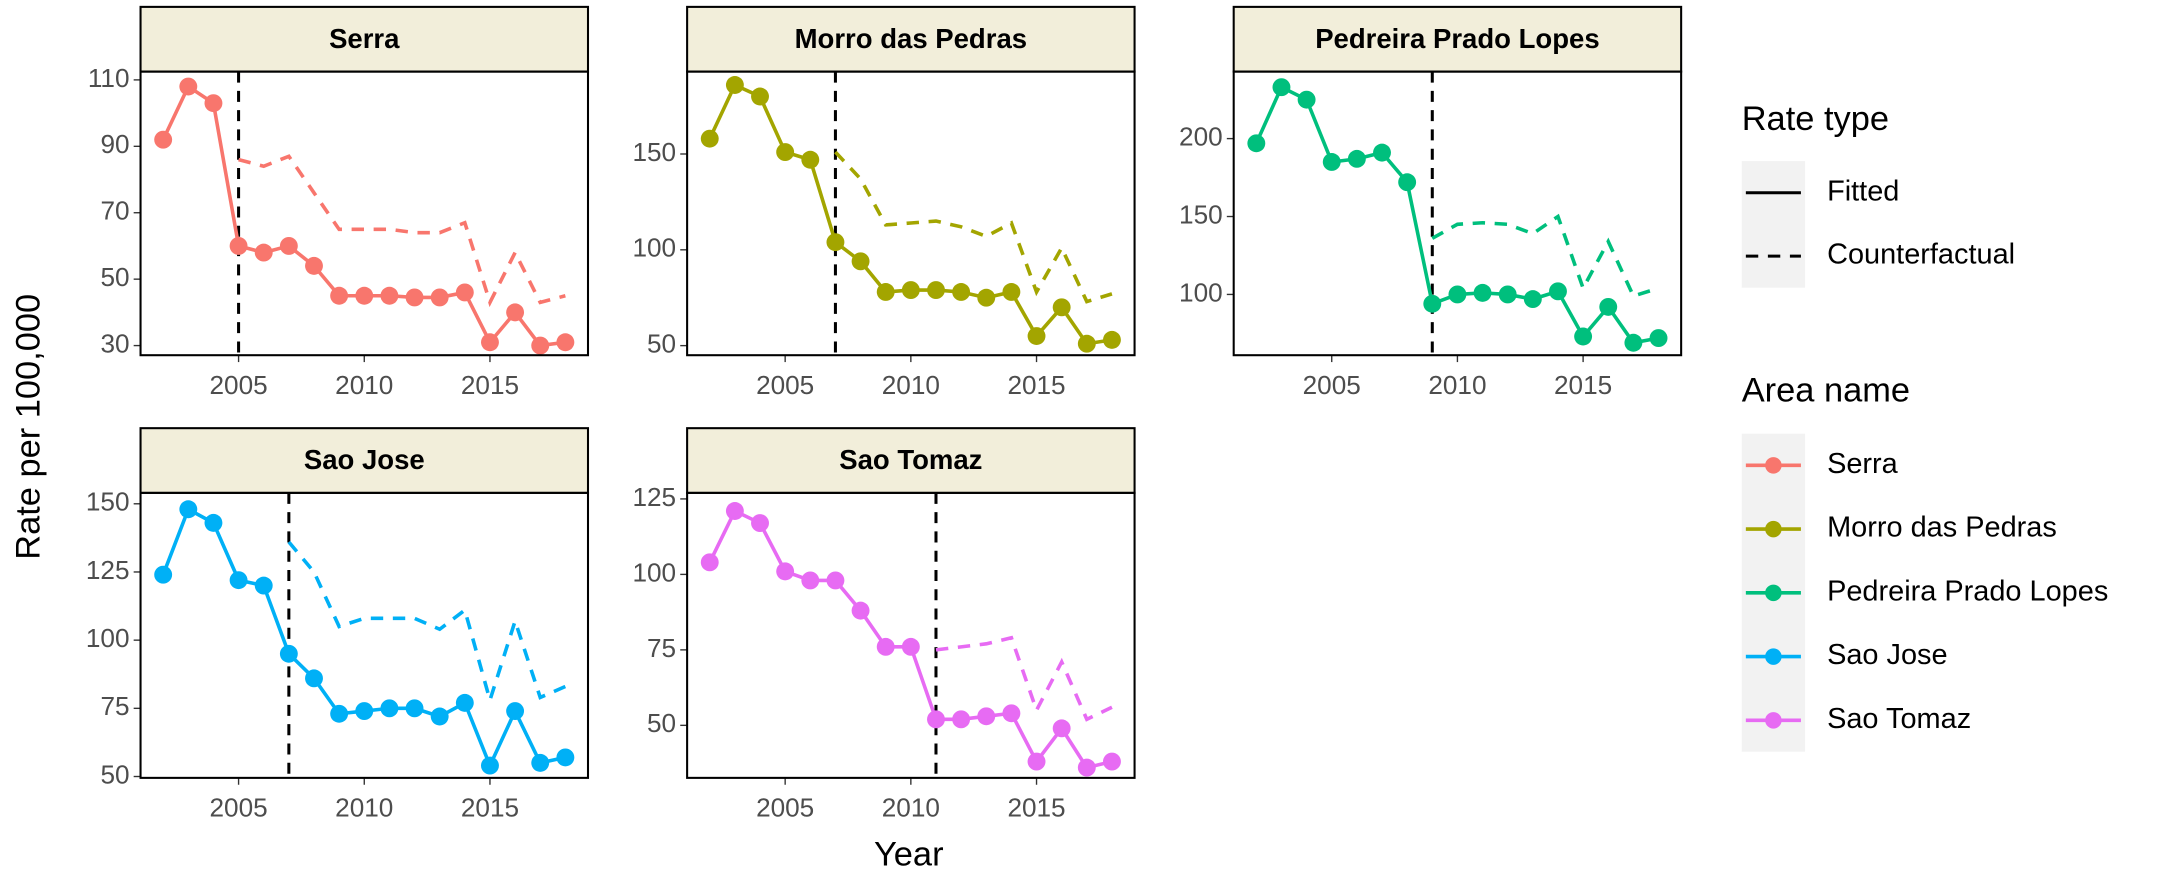  I want to click on legend-label: Morro das Pedras, so click(1942, 528).